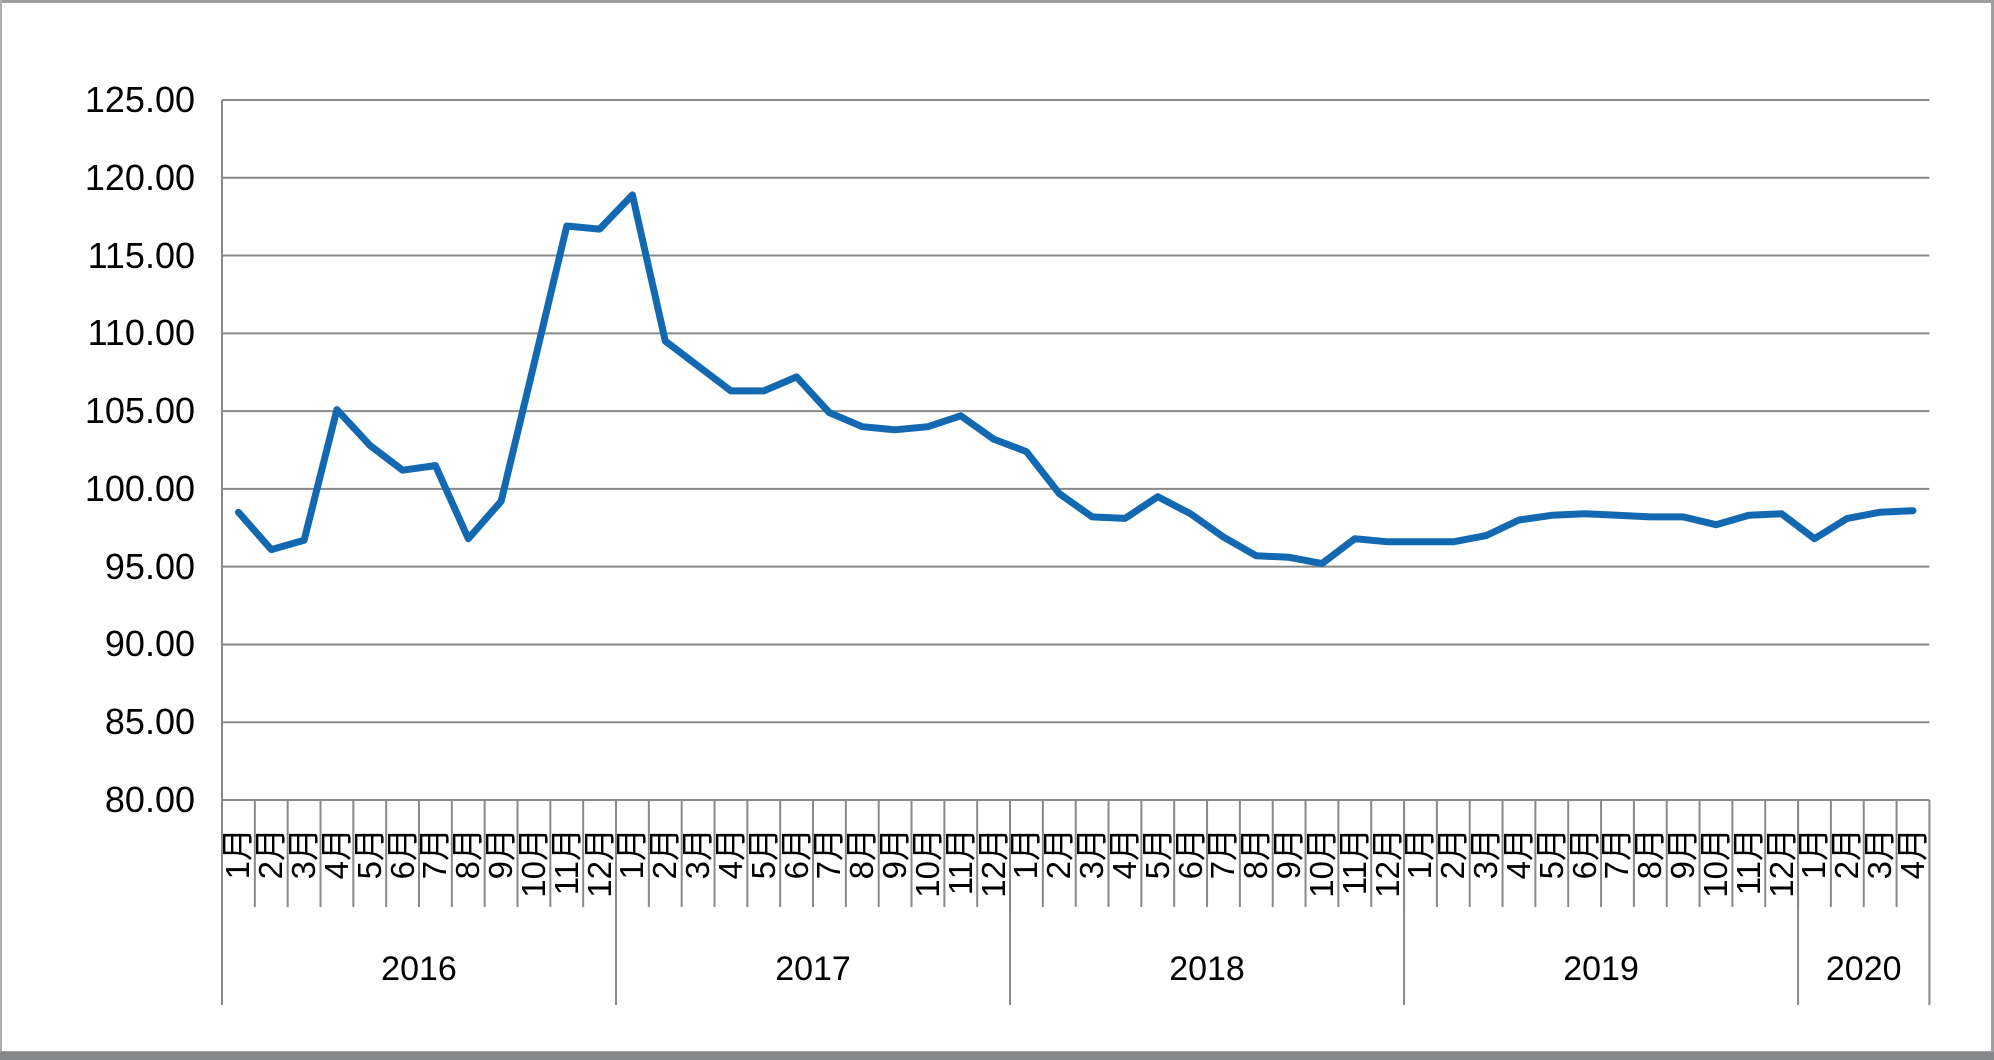 This screenshot has height=1060, width=1994. I want to click on year-label: 2016, so click(419, 969).